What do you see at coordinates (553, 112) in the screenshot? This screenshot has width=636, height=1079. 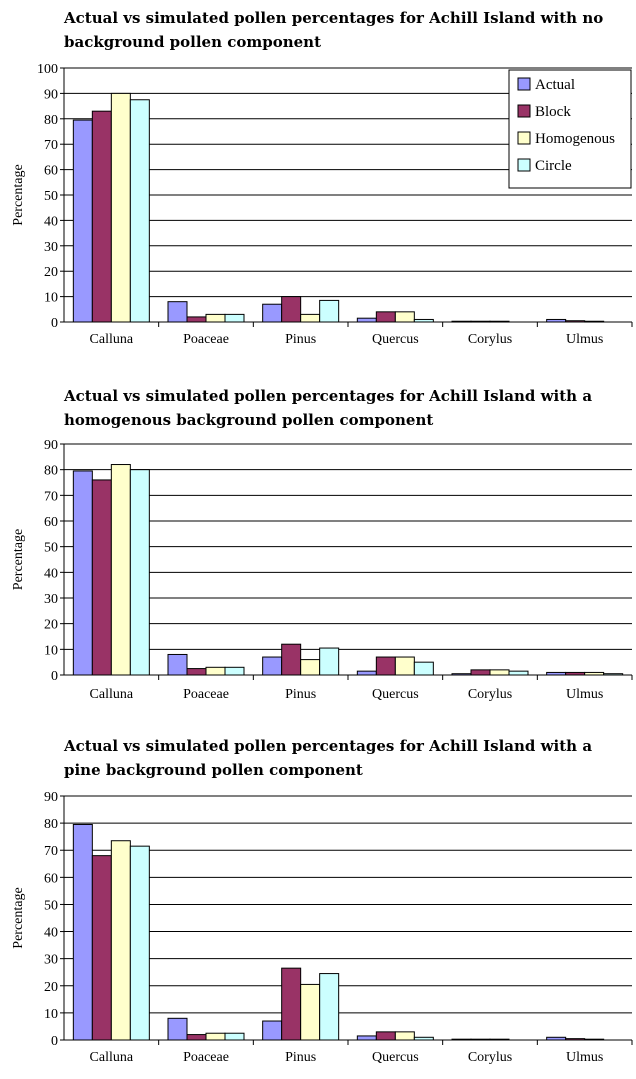 I see `legend-label: Block` at bounding box center [553, 112].